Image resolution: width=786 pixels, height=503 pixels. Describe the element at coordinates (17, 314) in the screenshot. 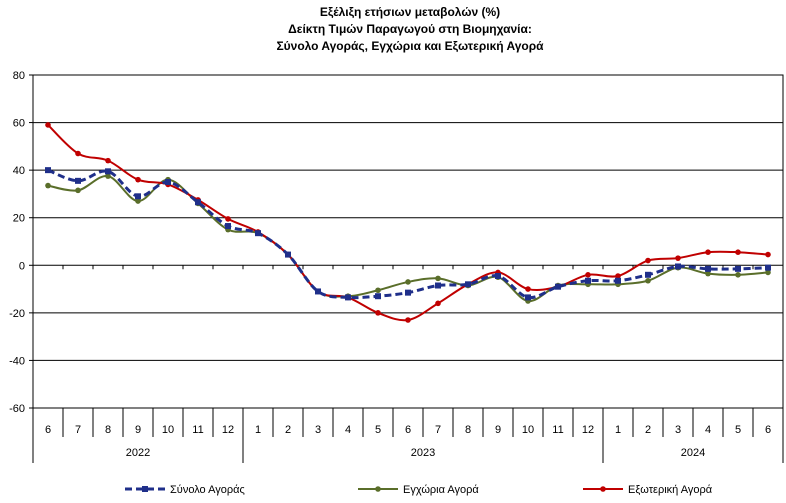

I see `y-tick-label: -20` at that location.